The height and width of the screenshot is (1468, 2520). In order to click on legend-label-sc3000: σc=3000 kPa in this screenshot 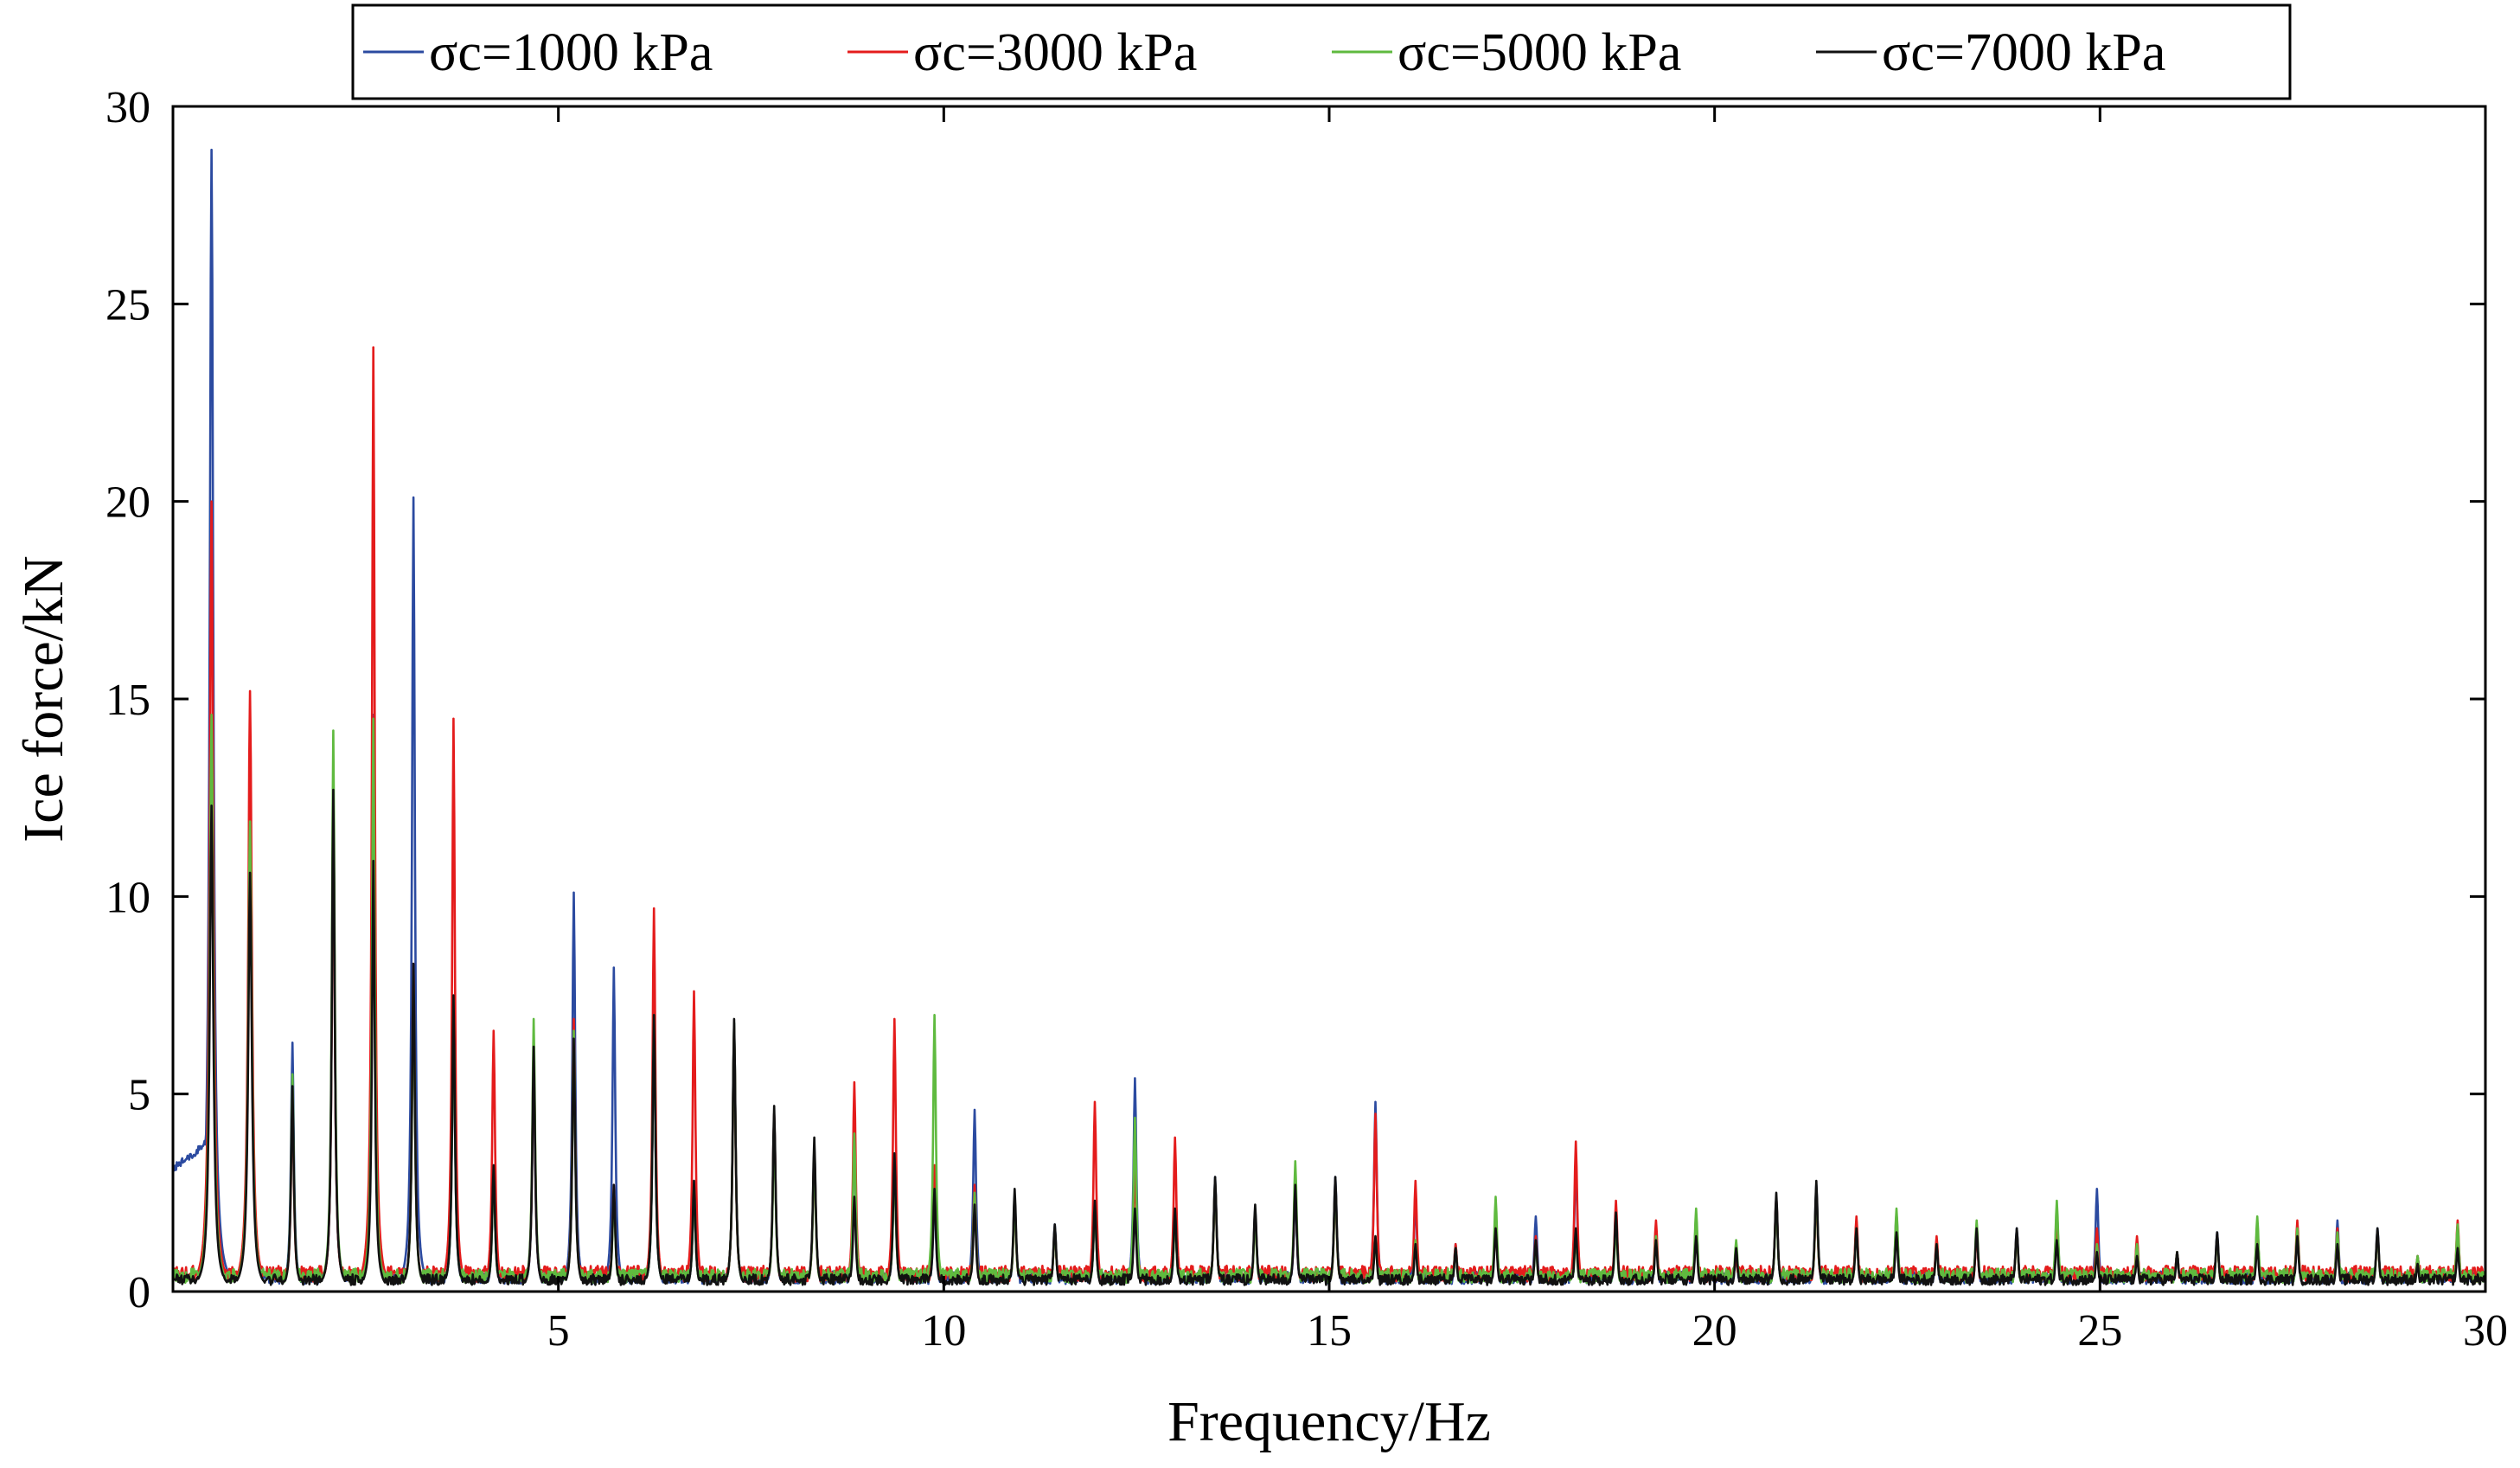, I will do `click(1055, 53)`.